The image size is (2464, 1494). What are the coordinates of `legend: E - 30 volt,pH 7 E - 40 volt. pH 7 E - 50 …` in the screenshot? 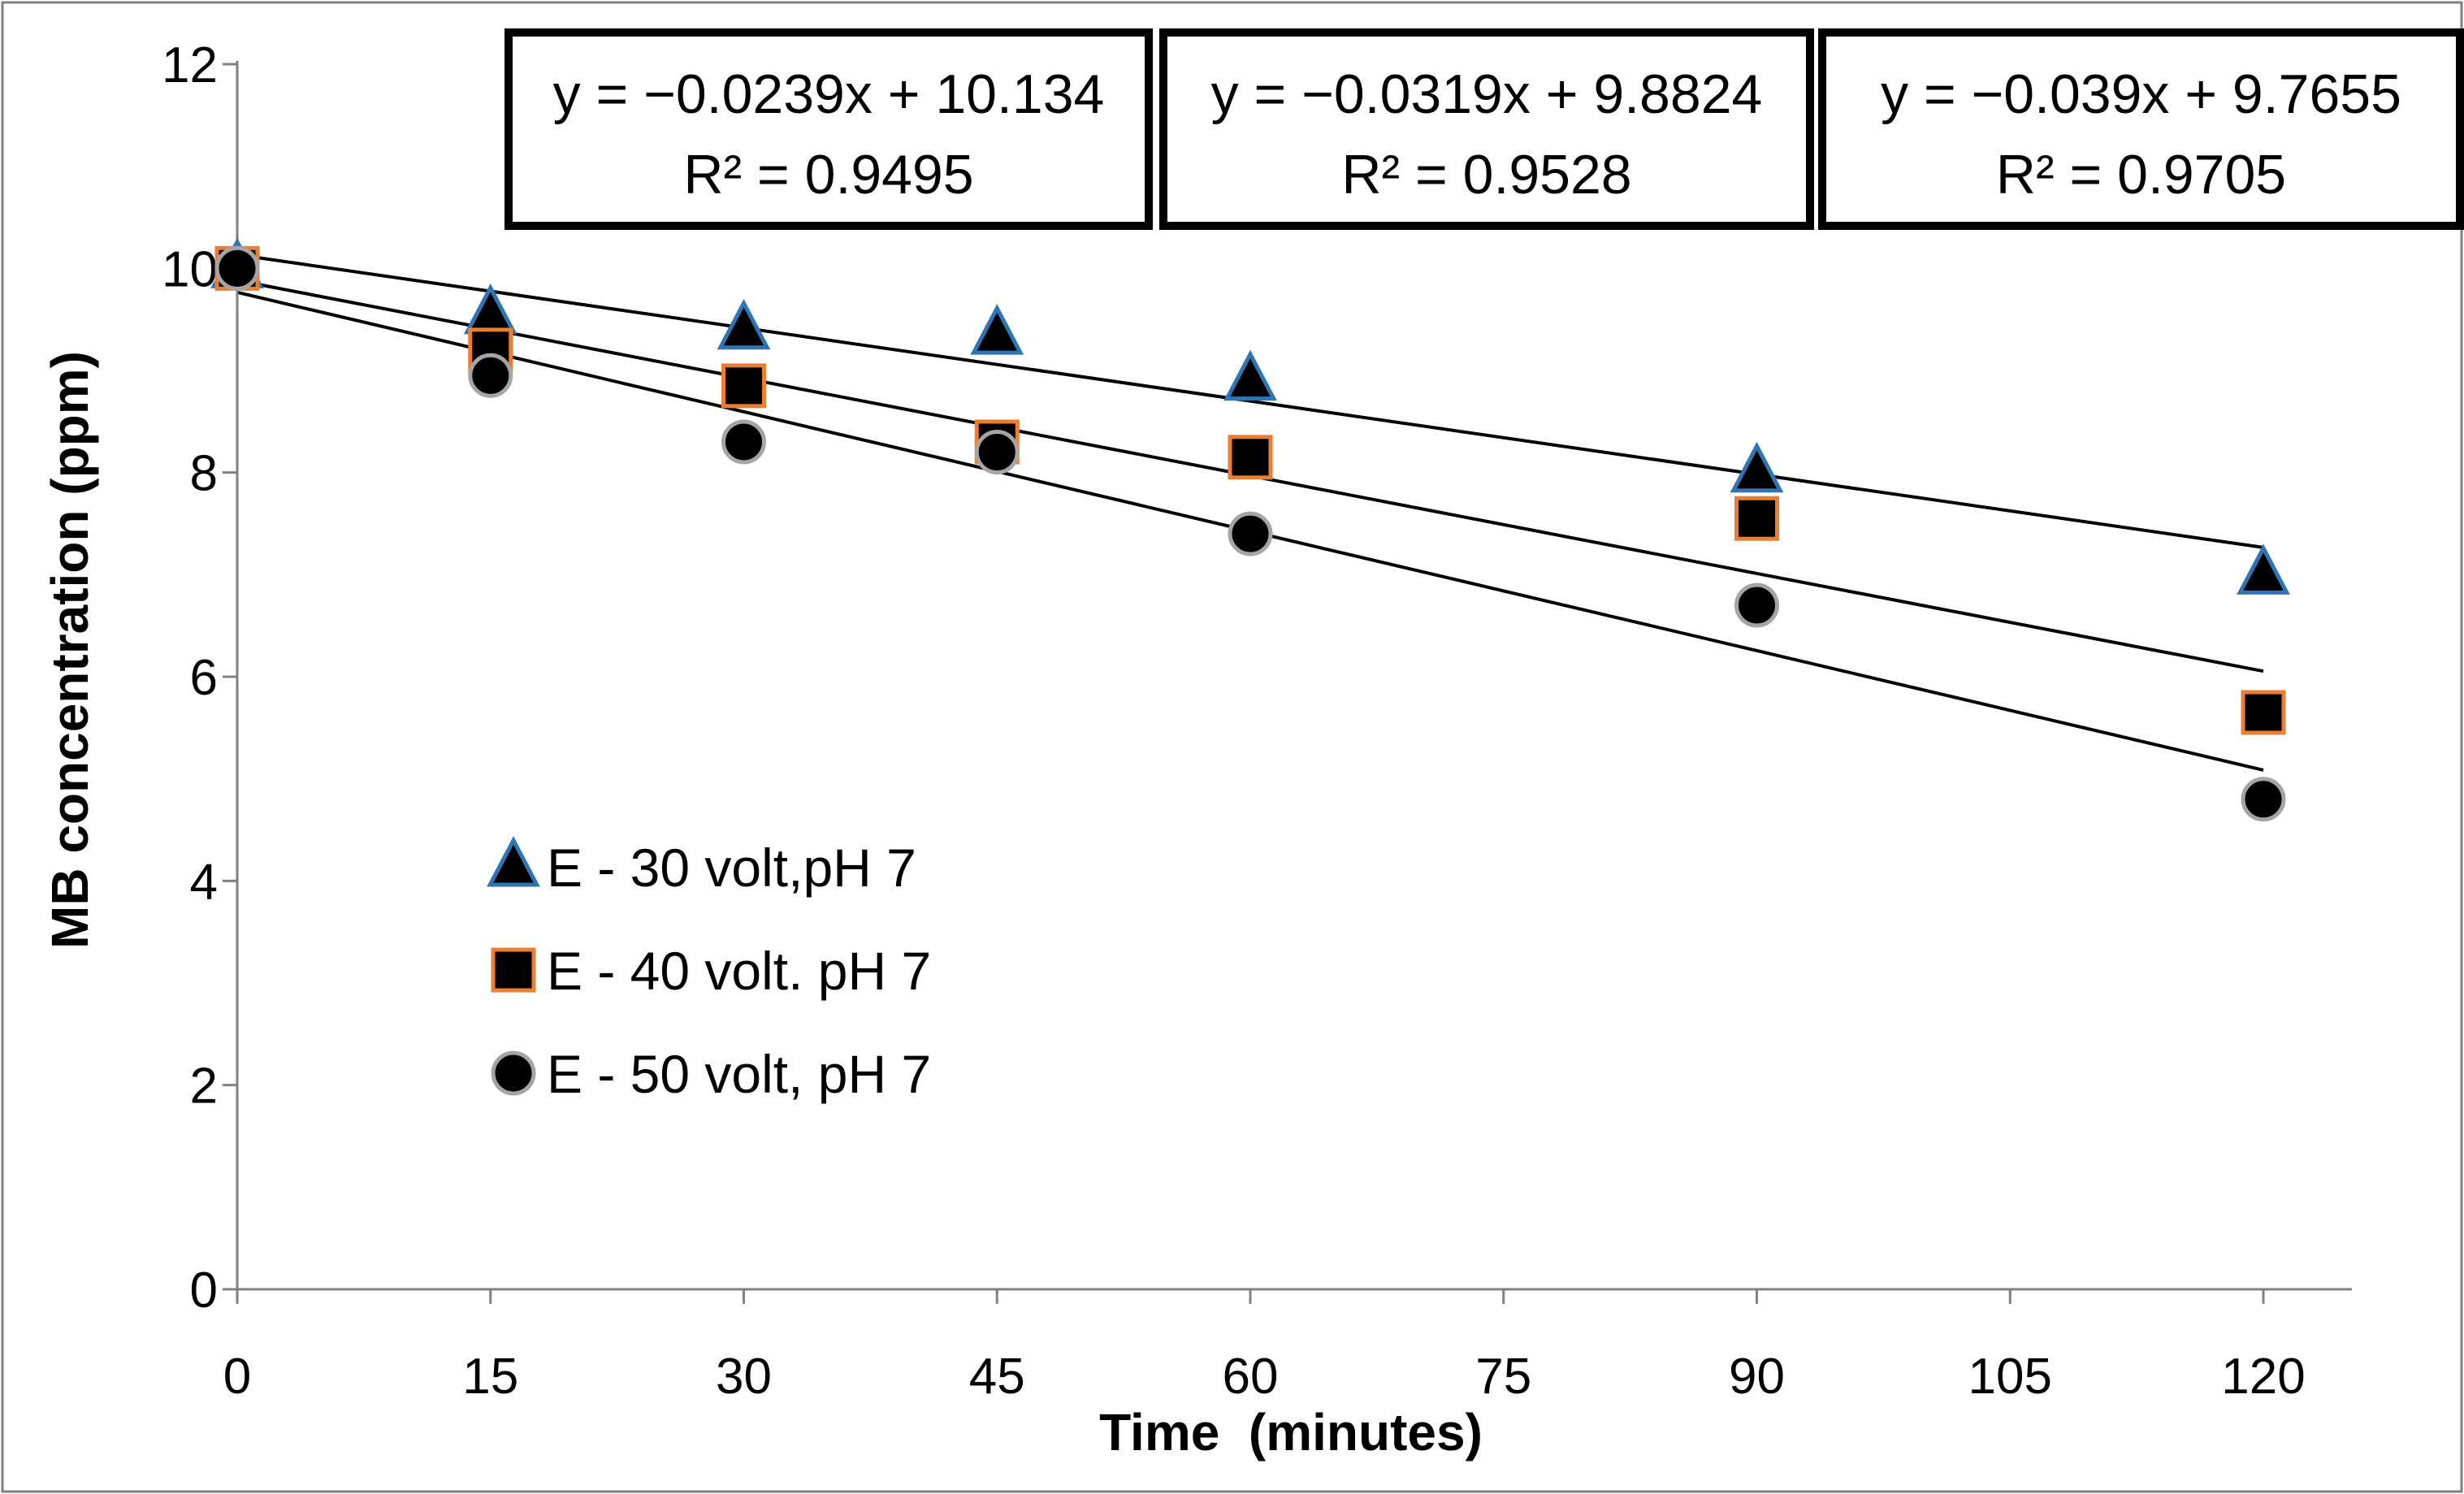 It's located at (709, 970).